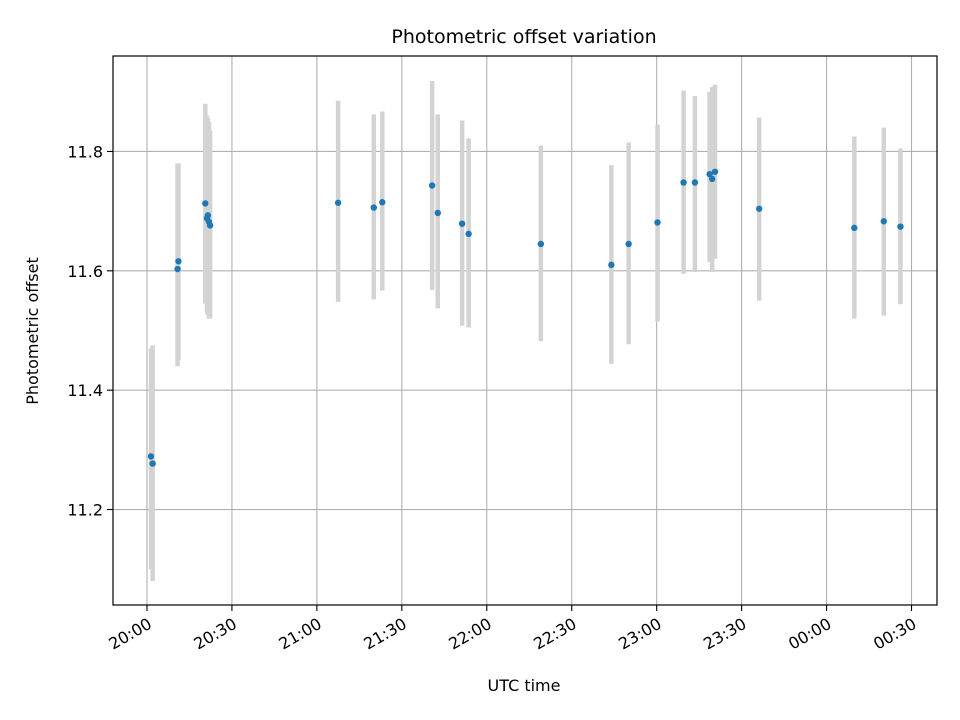 The image size is (960, 720). What do you see at coordinates (130, 634) in the screenshot?
I see `x-tick-label: 20:00` at bounding box center [130, 634].